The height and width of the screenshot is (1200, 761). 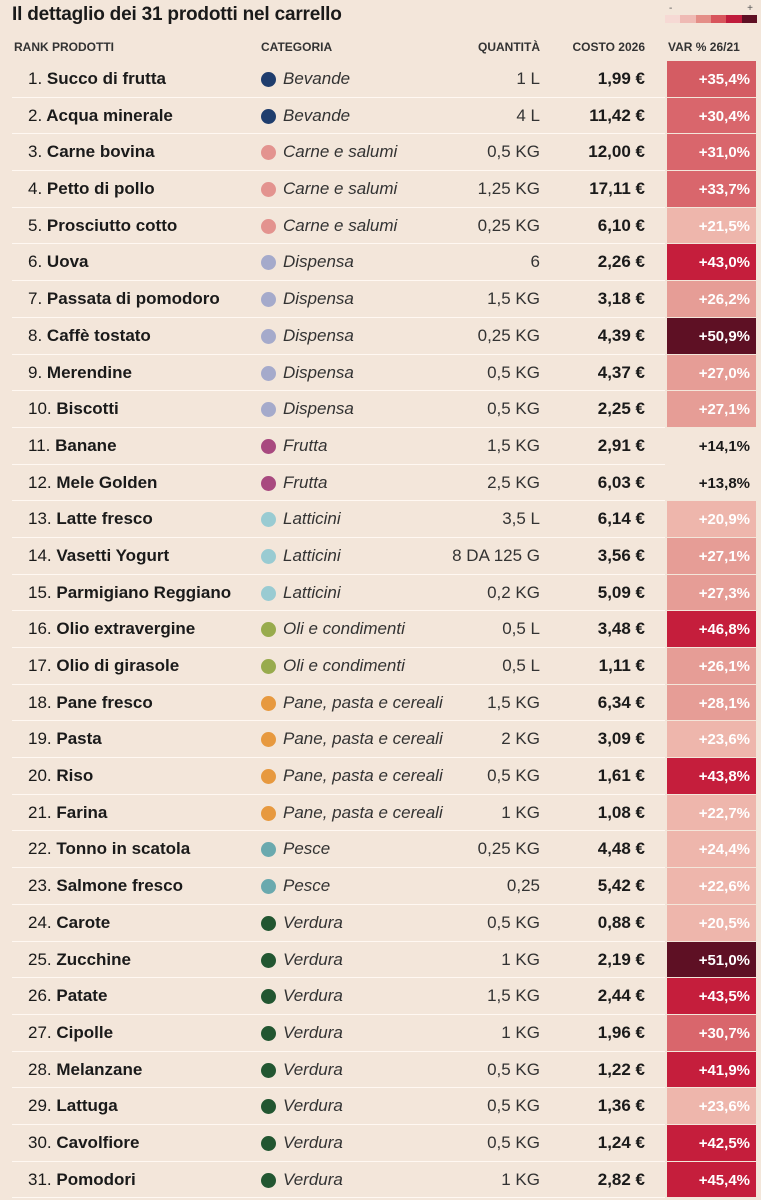 I want to click on product-quantity: 1,5 KG, so click(x=513, y=996).